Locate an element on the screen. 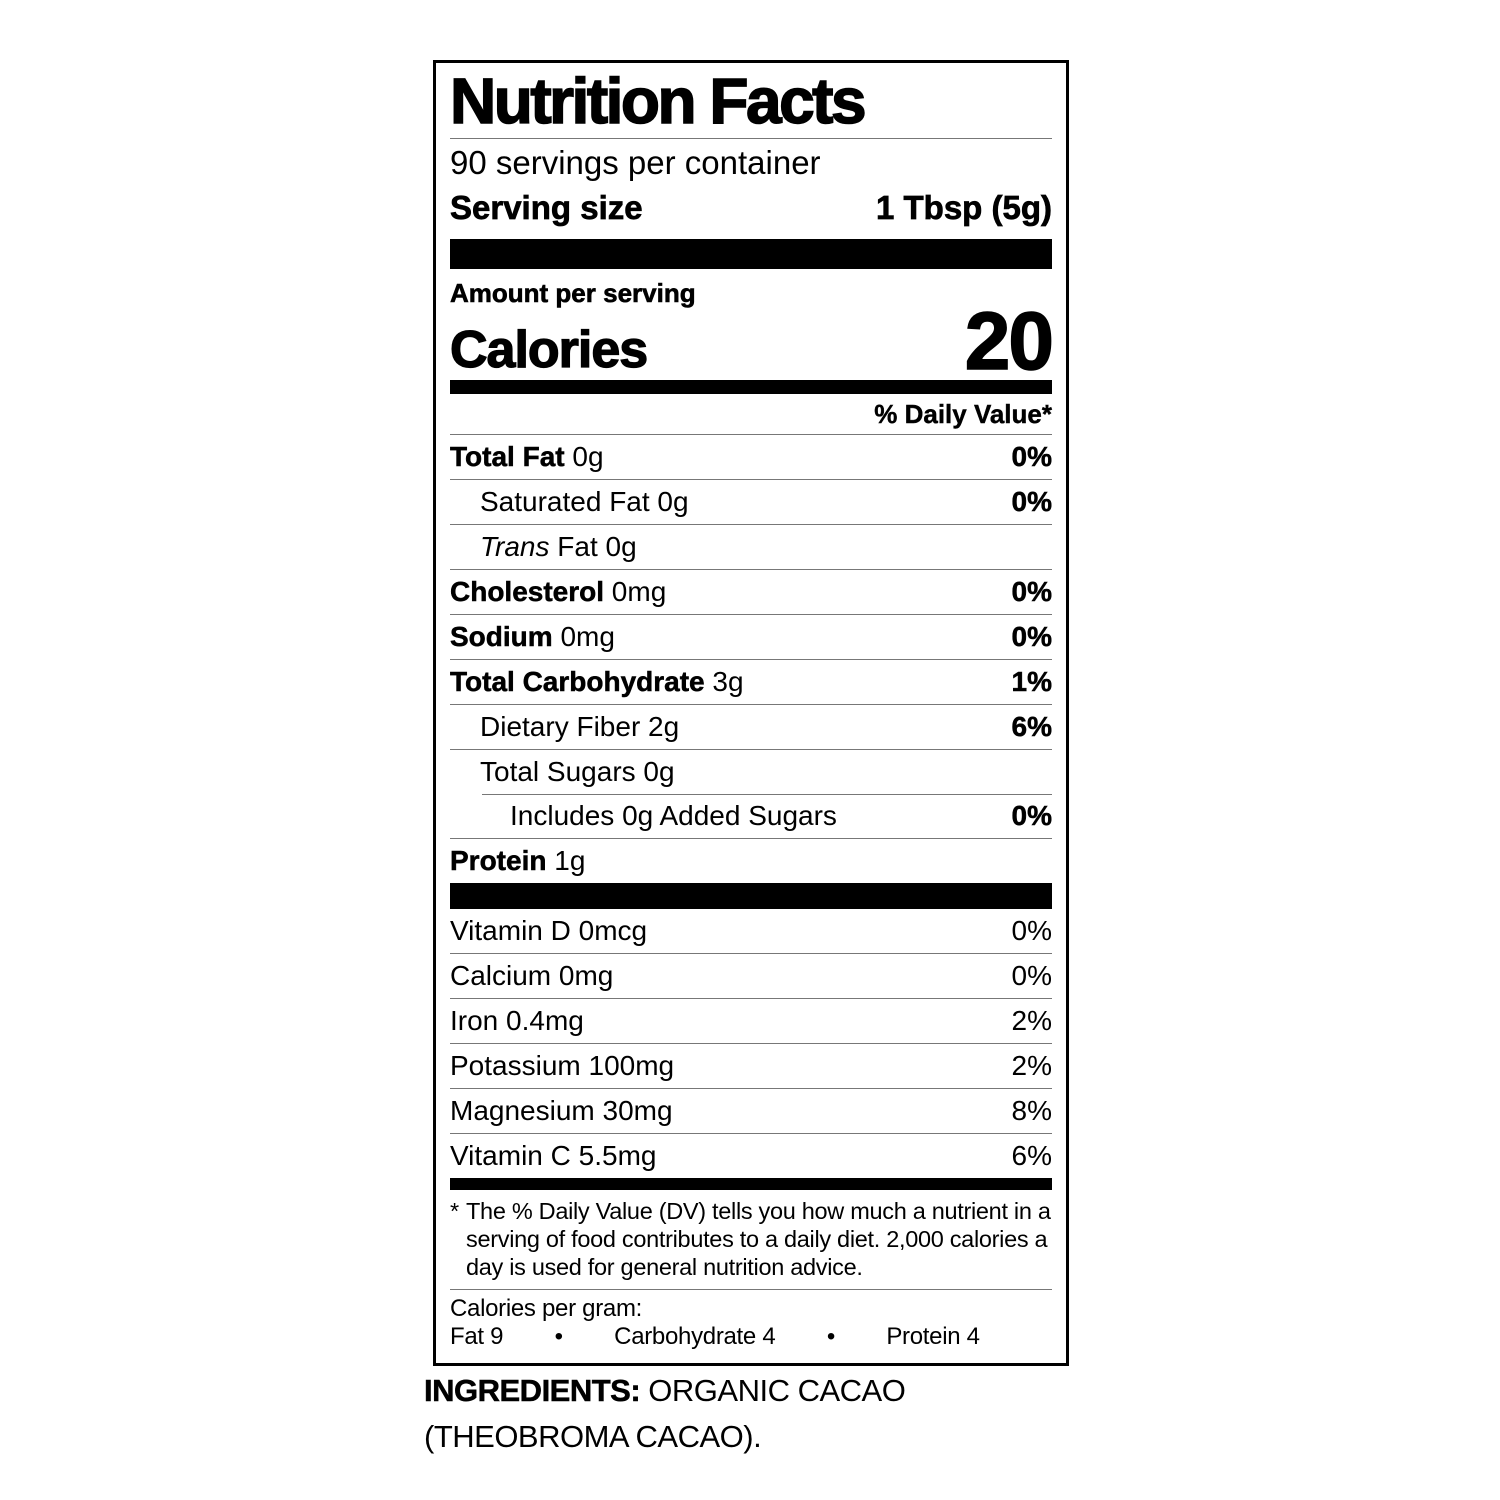  servings-per-container: 90 servings per container is located at coordinates (635, 163).